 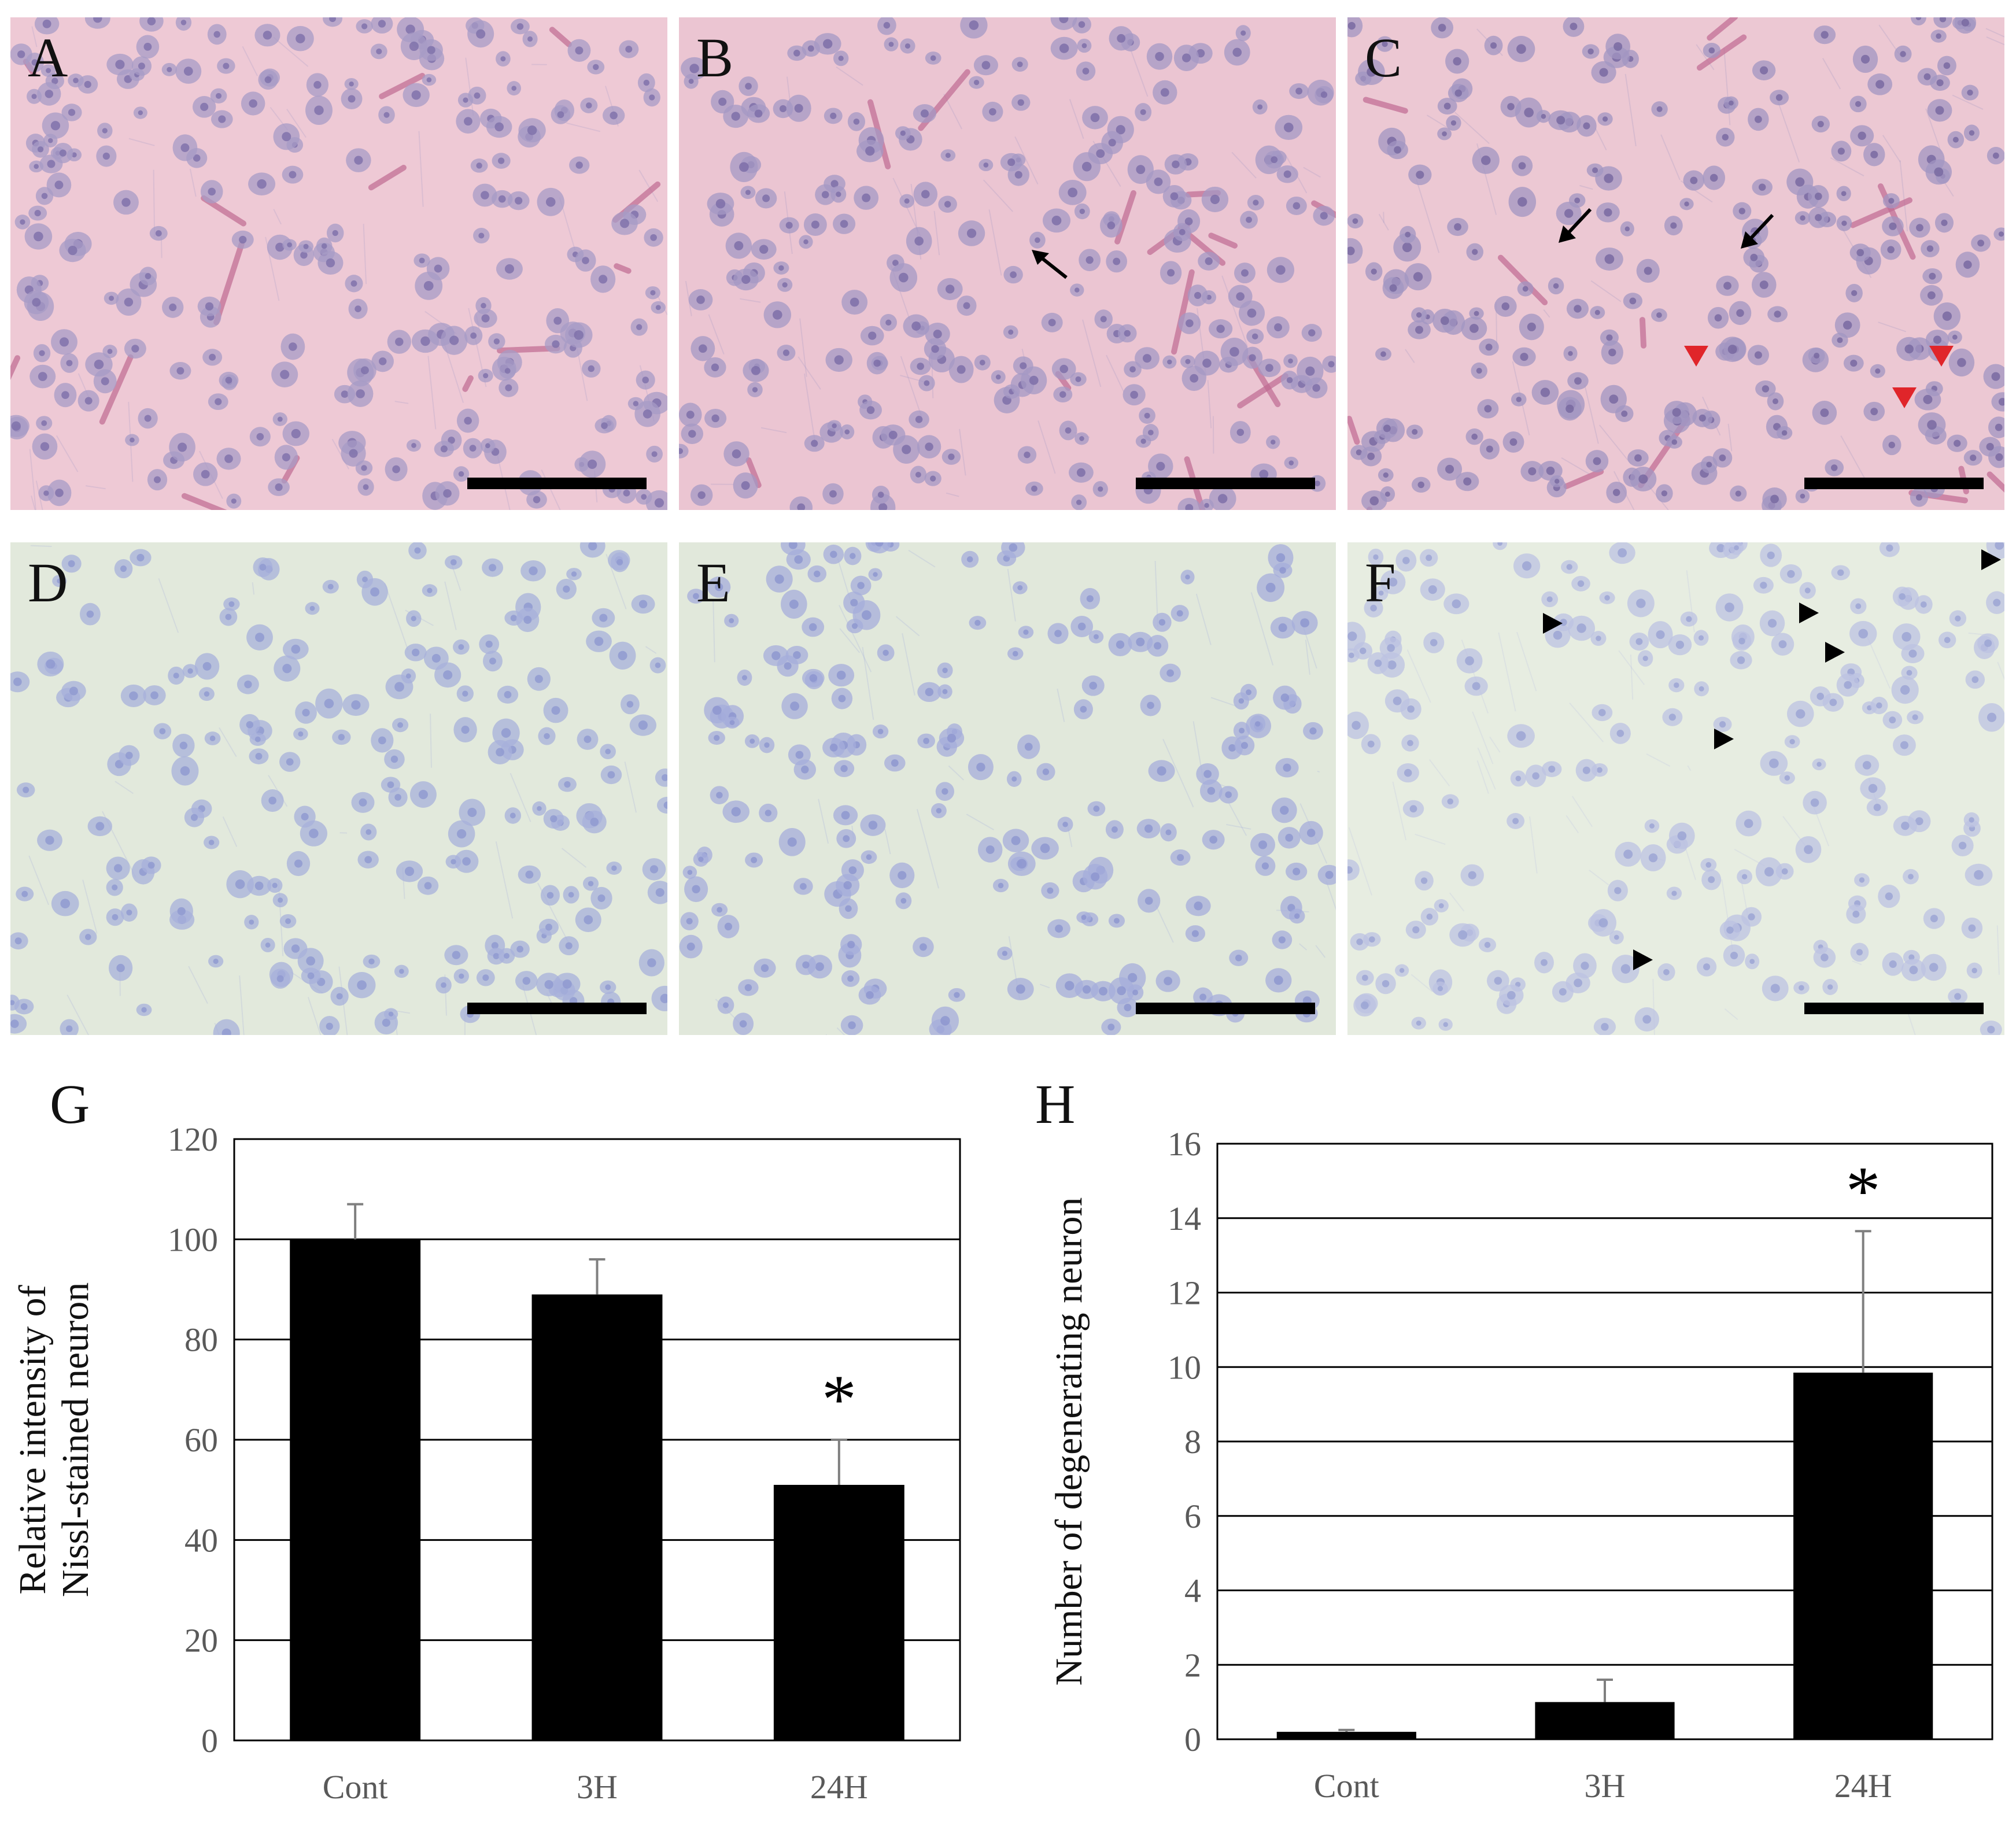 I want to click on y-tick-label: 100, so click(x=193, y=1240).